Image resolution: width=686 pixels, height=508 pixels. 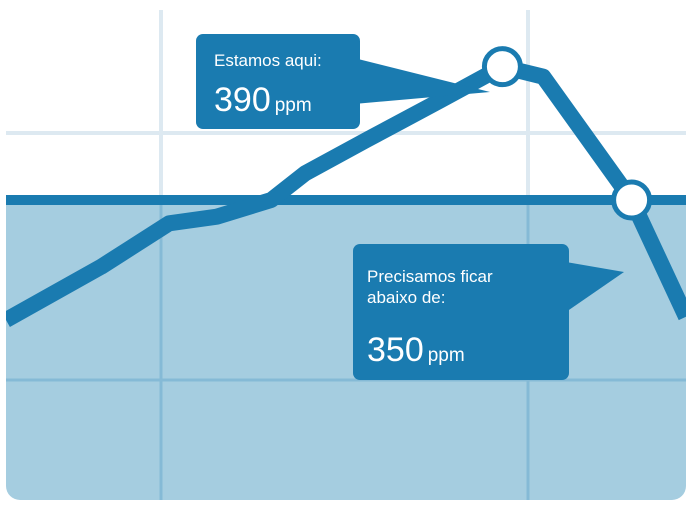 I want to click on callout-current-label: Estamos aqui:, so click(x=268, y=60).